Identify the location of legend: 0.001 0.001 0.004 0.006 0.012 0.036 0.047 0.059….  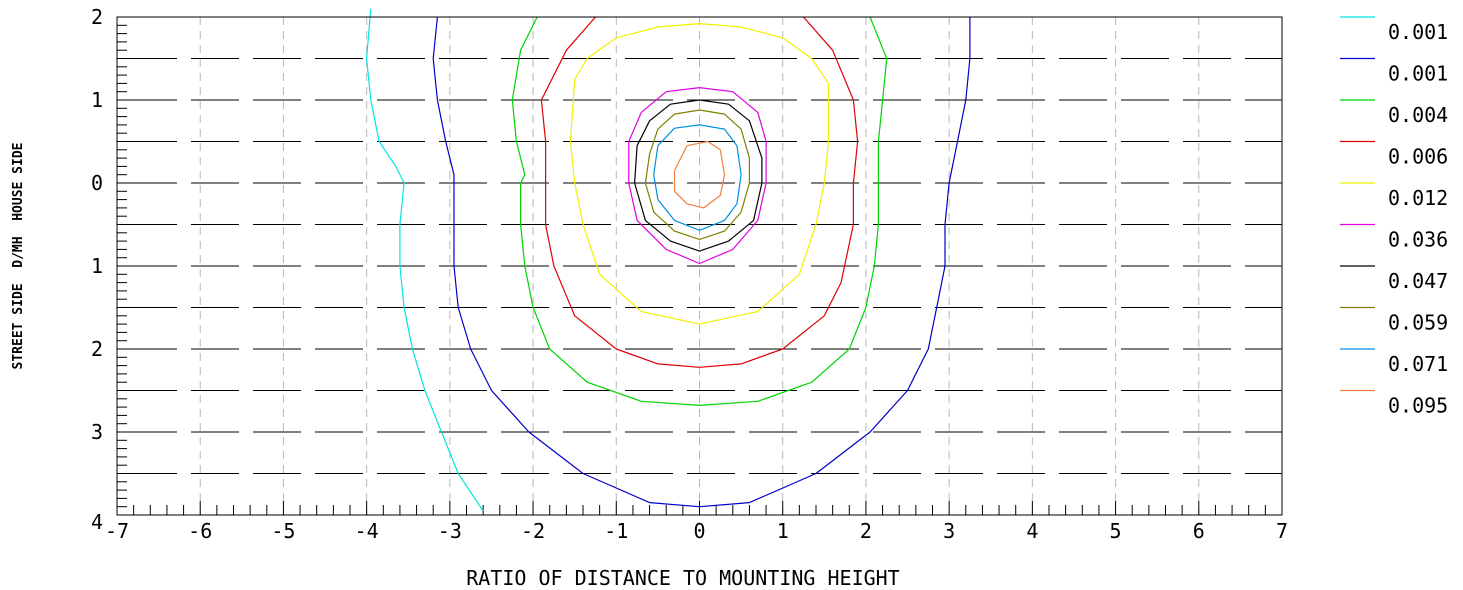
(1394, 217).